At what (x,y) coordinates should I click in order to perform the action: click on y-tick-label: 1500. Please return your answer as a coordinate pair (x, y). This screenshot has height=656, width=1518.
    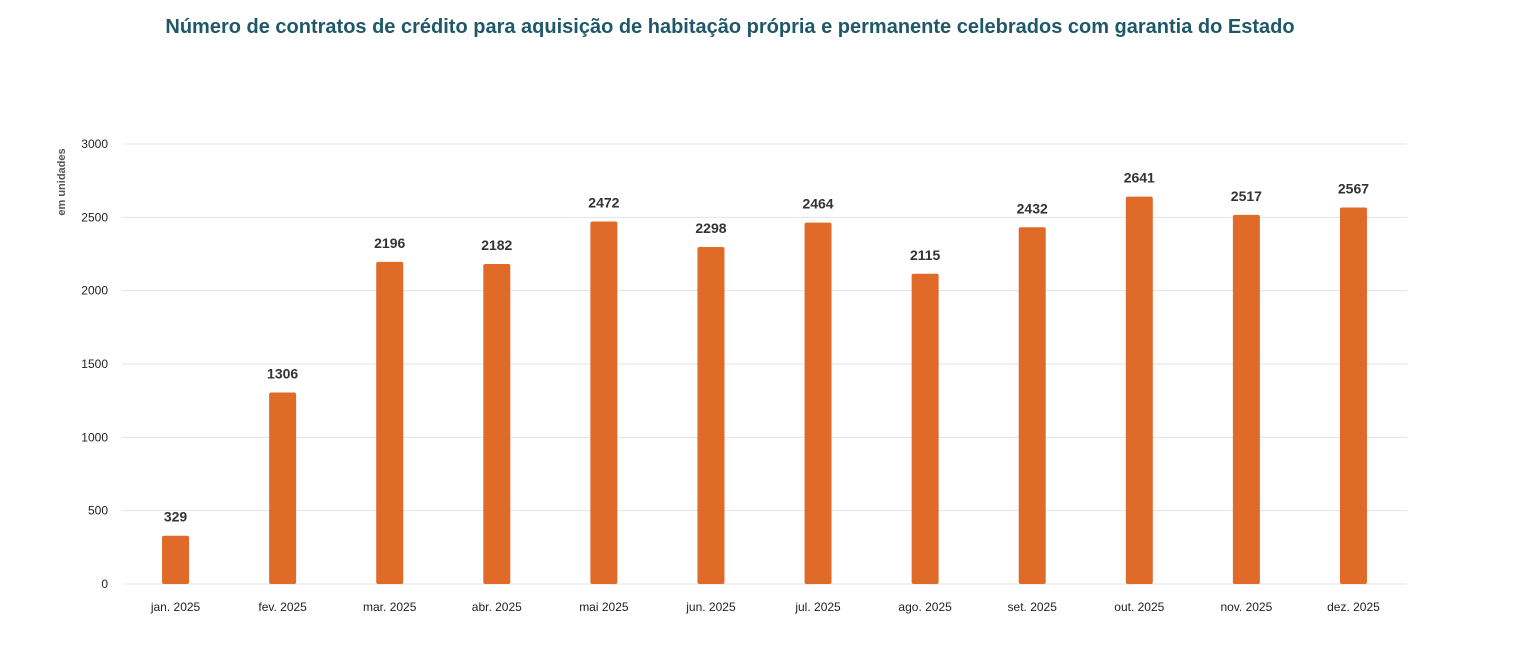
    Looking at the image, I should click on (94, 364).